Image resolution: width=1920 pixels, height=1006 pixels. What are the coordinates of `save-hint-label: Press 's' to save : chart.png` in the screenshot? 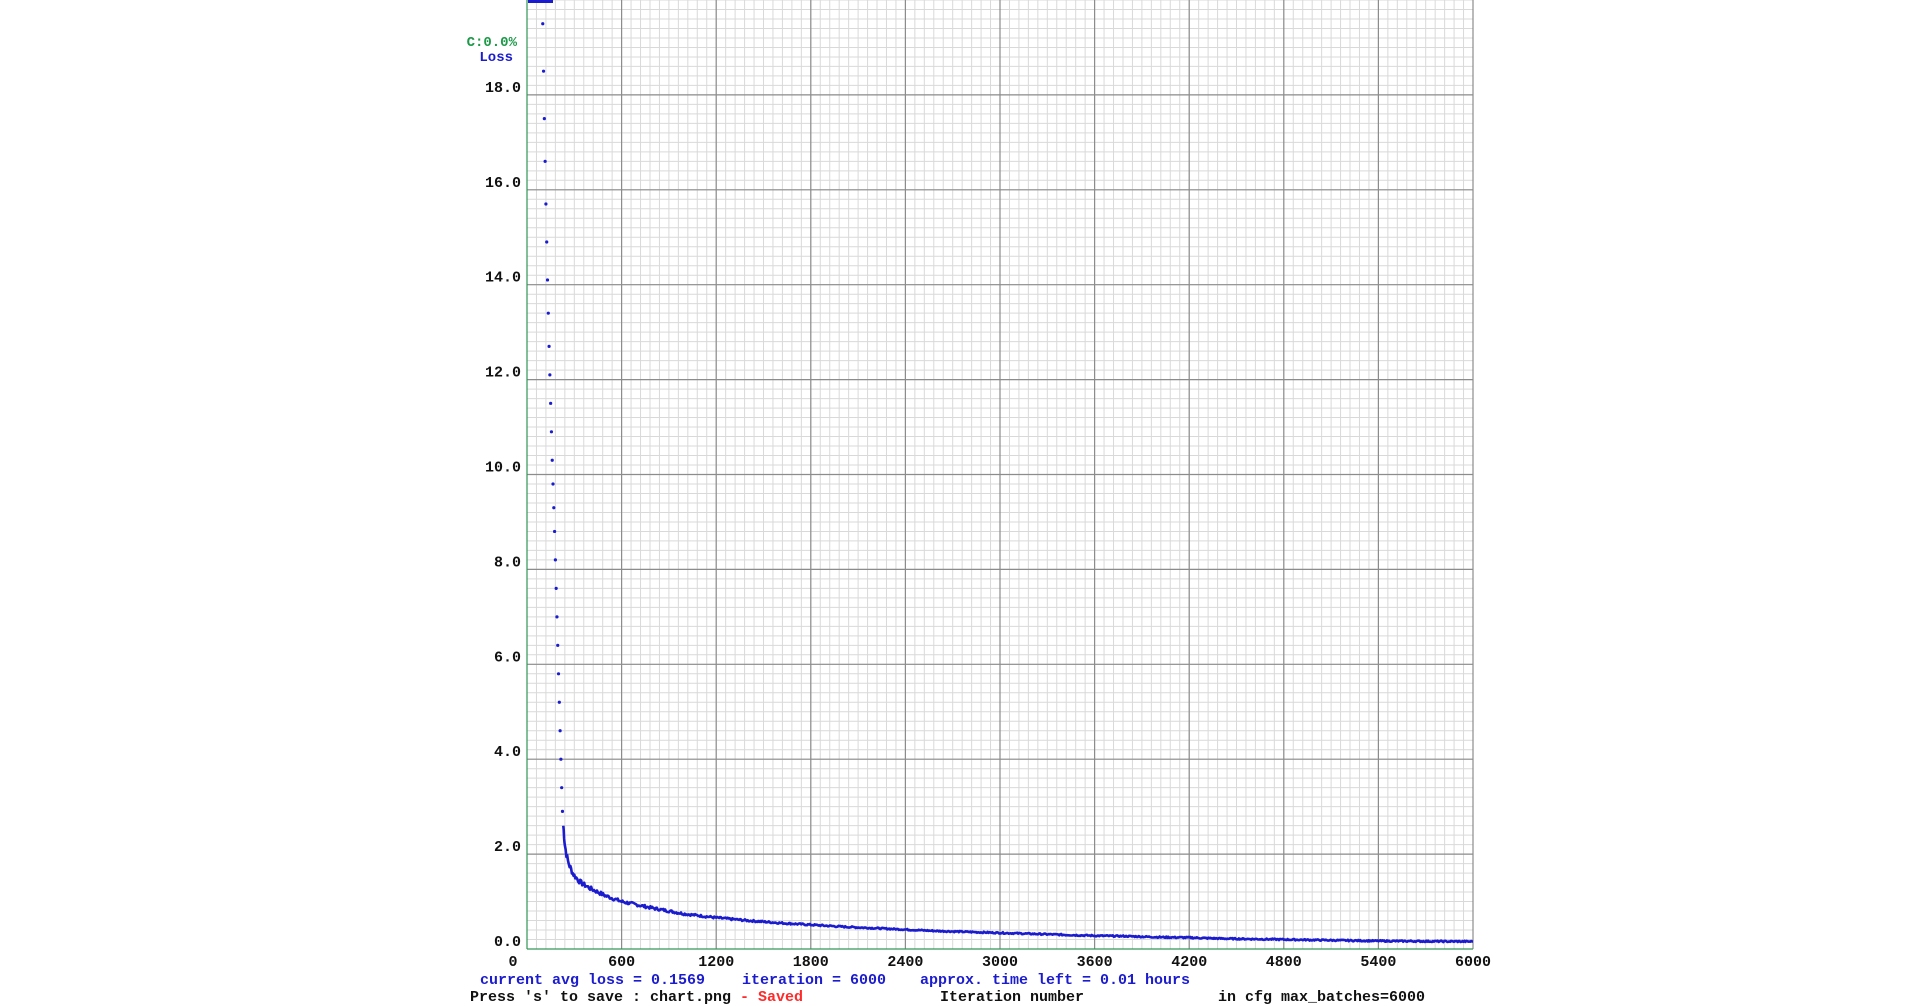 It's located at (601, 997).